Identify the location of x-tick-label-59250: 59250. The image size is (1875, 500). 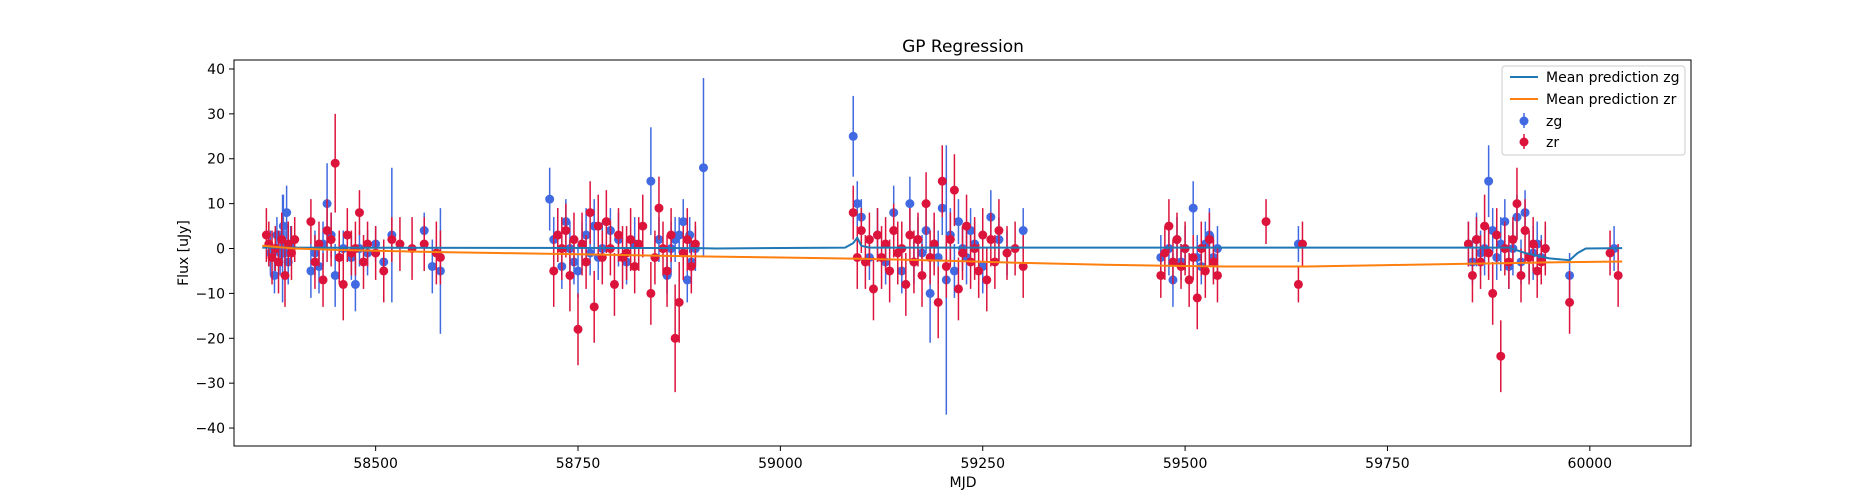
(982, 464).